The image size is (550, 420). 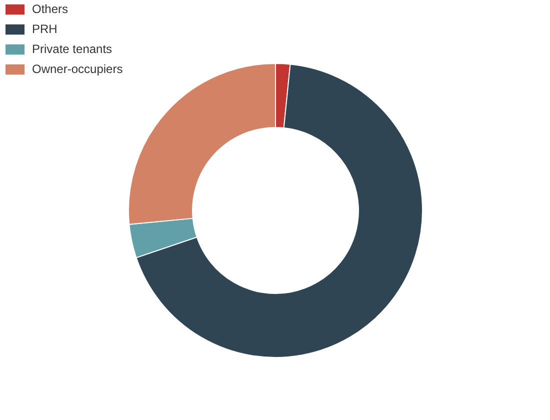 I want to click on legend-label: Owner-occupiers, so click(x=77, y=69).